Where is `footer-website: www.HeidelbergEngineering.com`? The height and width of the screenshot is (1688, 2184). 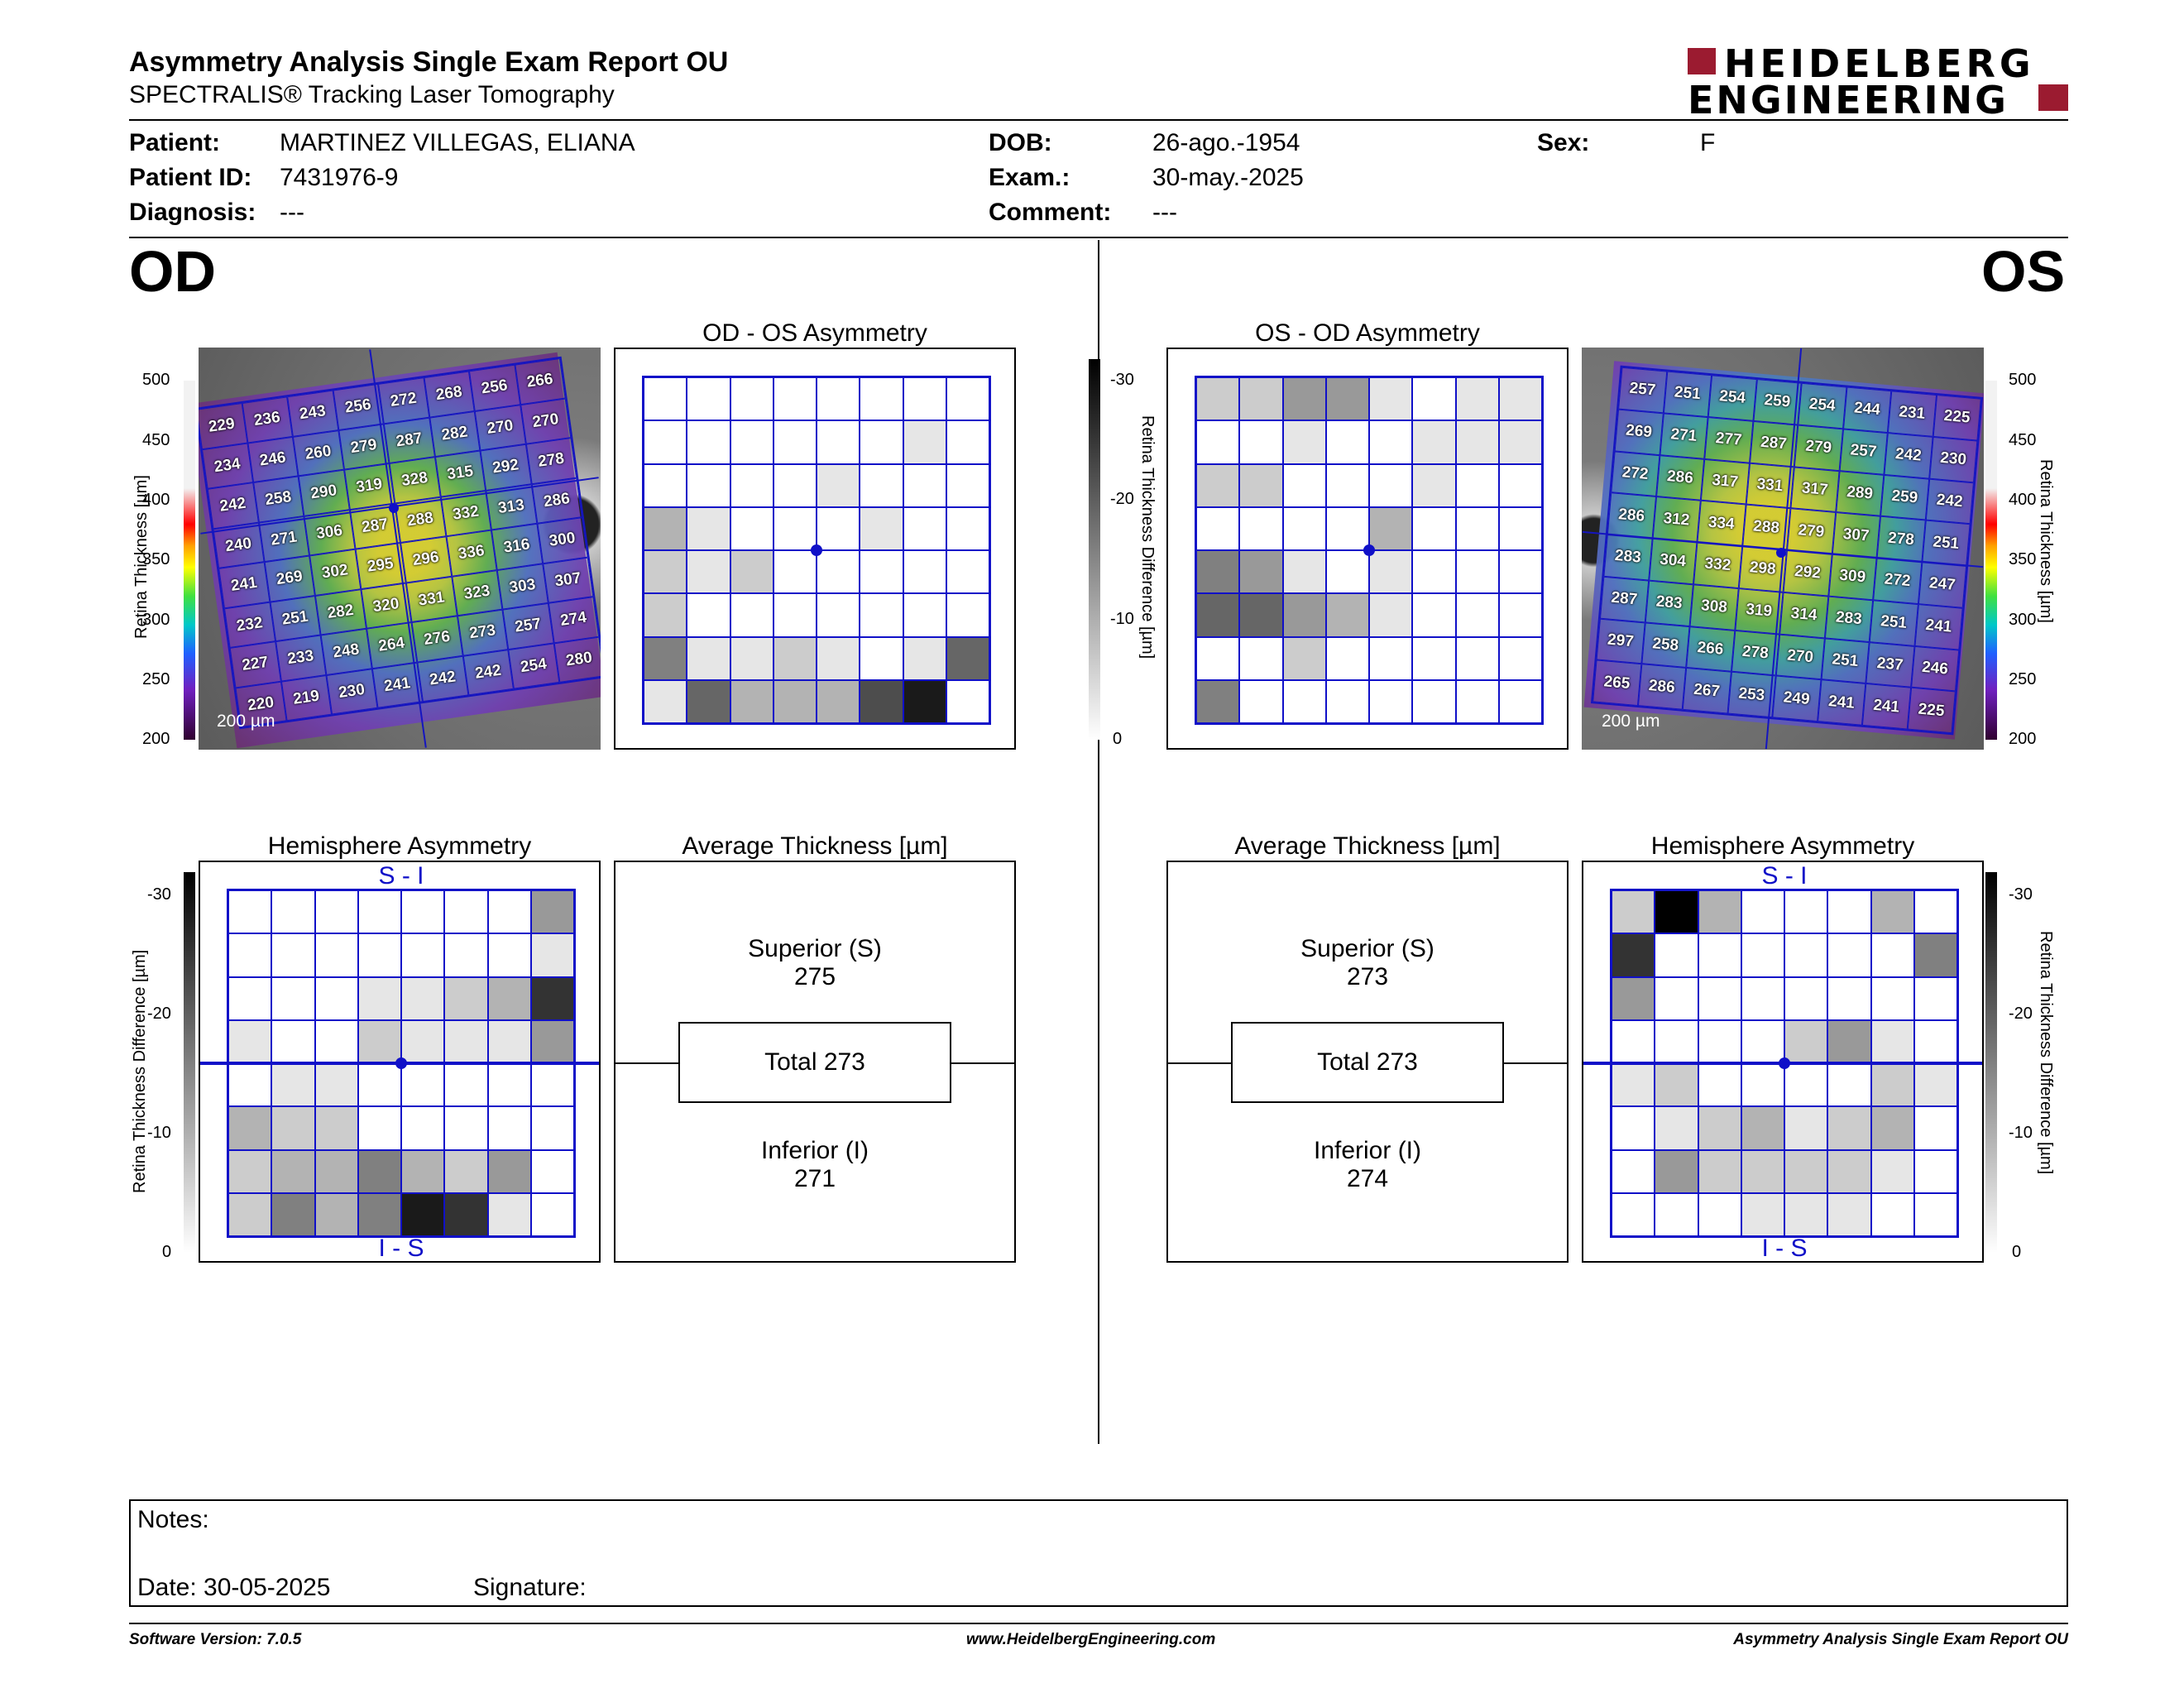
footer-website: www.HeidelbergEngineering.com is located at coordinates (1091, 1639).